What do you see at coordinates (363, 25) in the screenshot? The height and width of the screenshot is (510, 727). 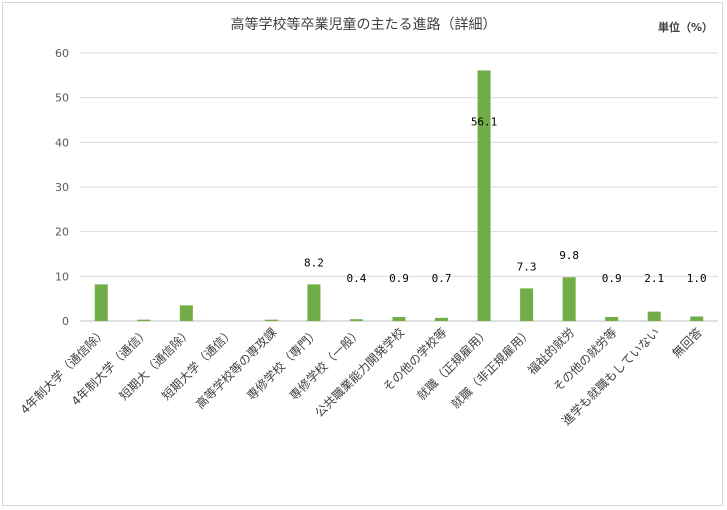 I see `chart-title: 高等学校等卒業児童の主たる進路（詳細）` at bounding box center [363, 25].